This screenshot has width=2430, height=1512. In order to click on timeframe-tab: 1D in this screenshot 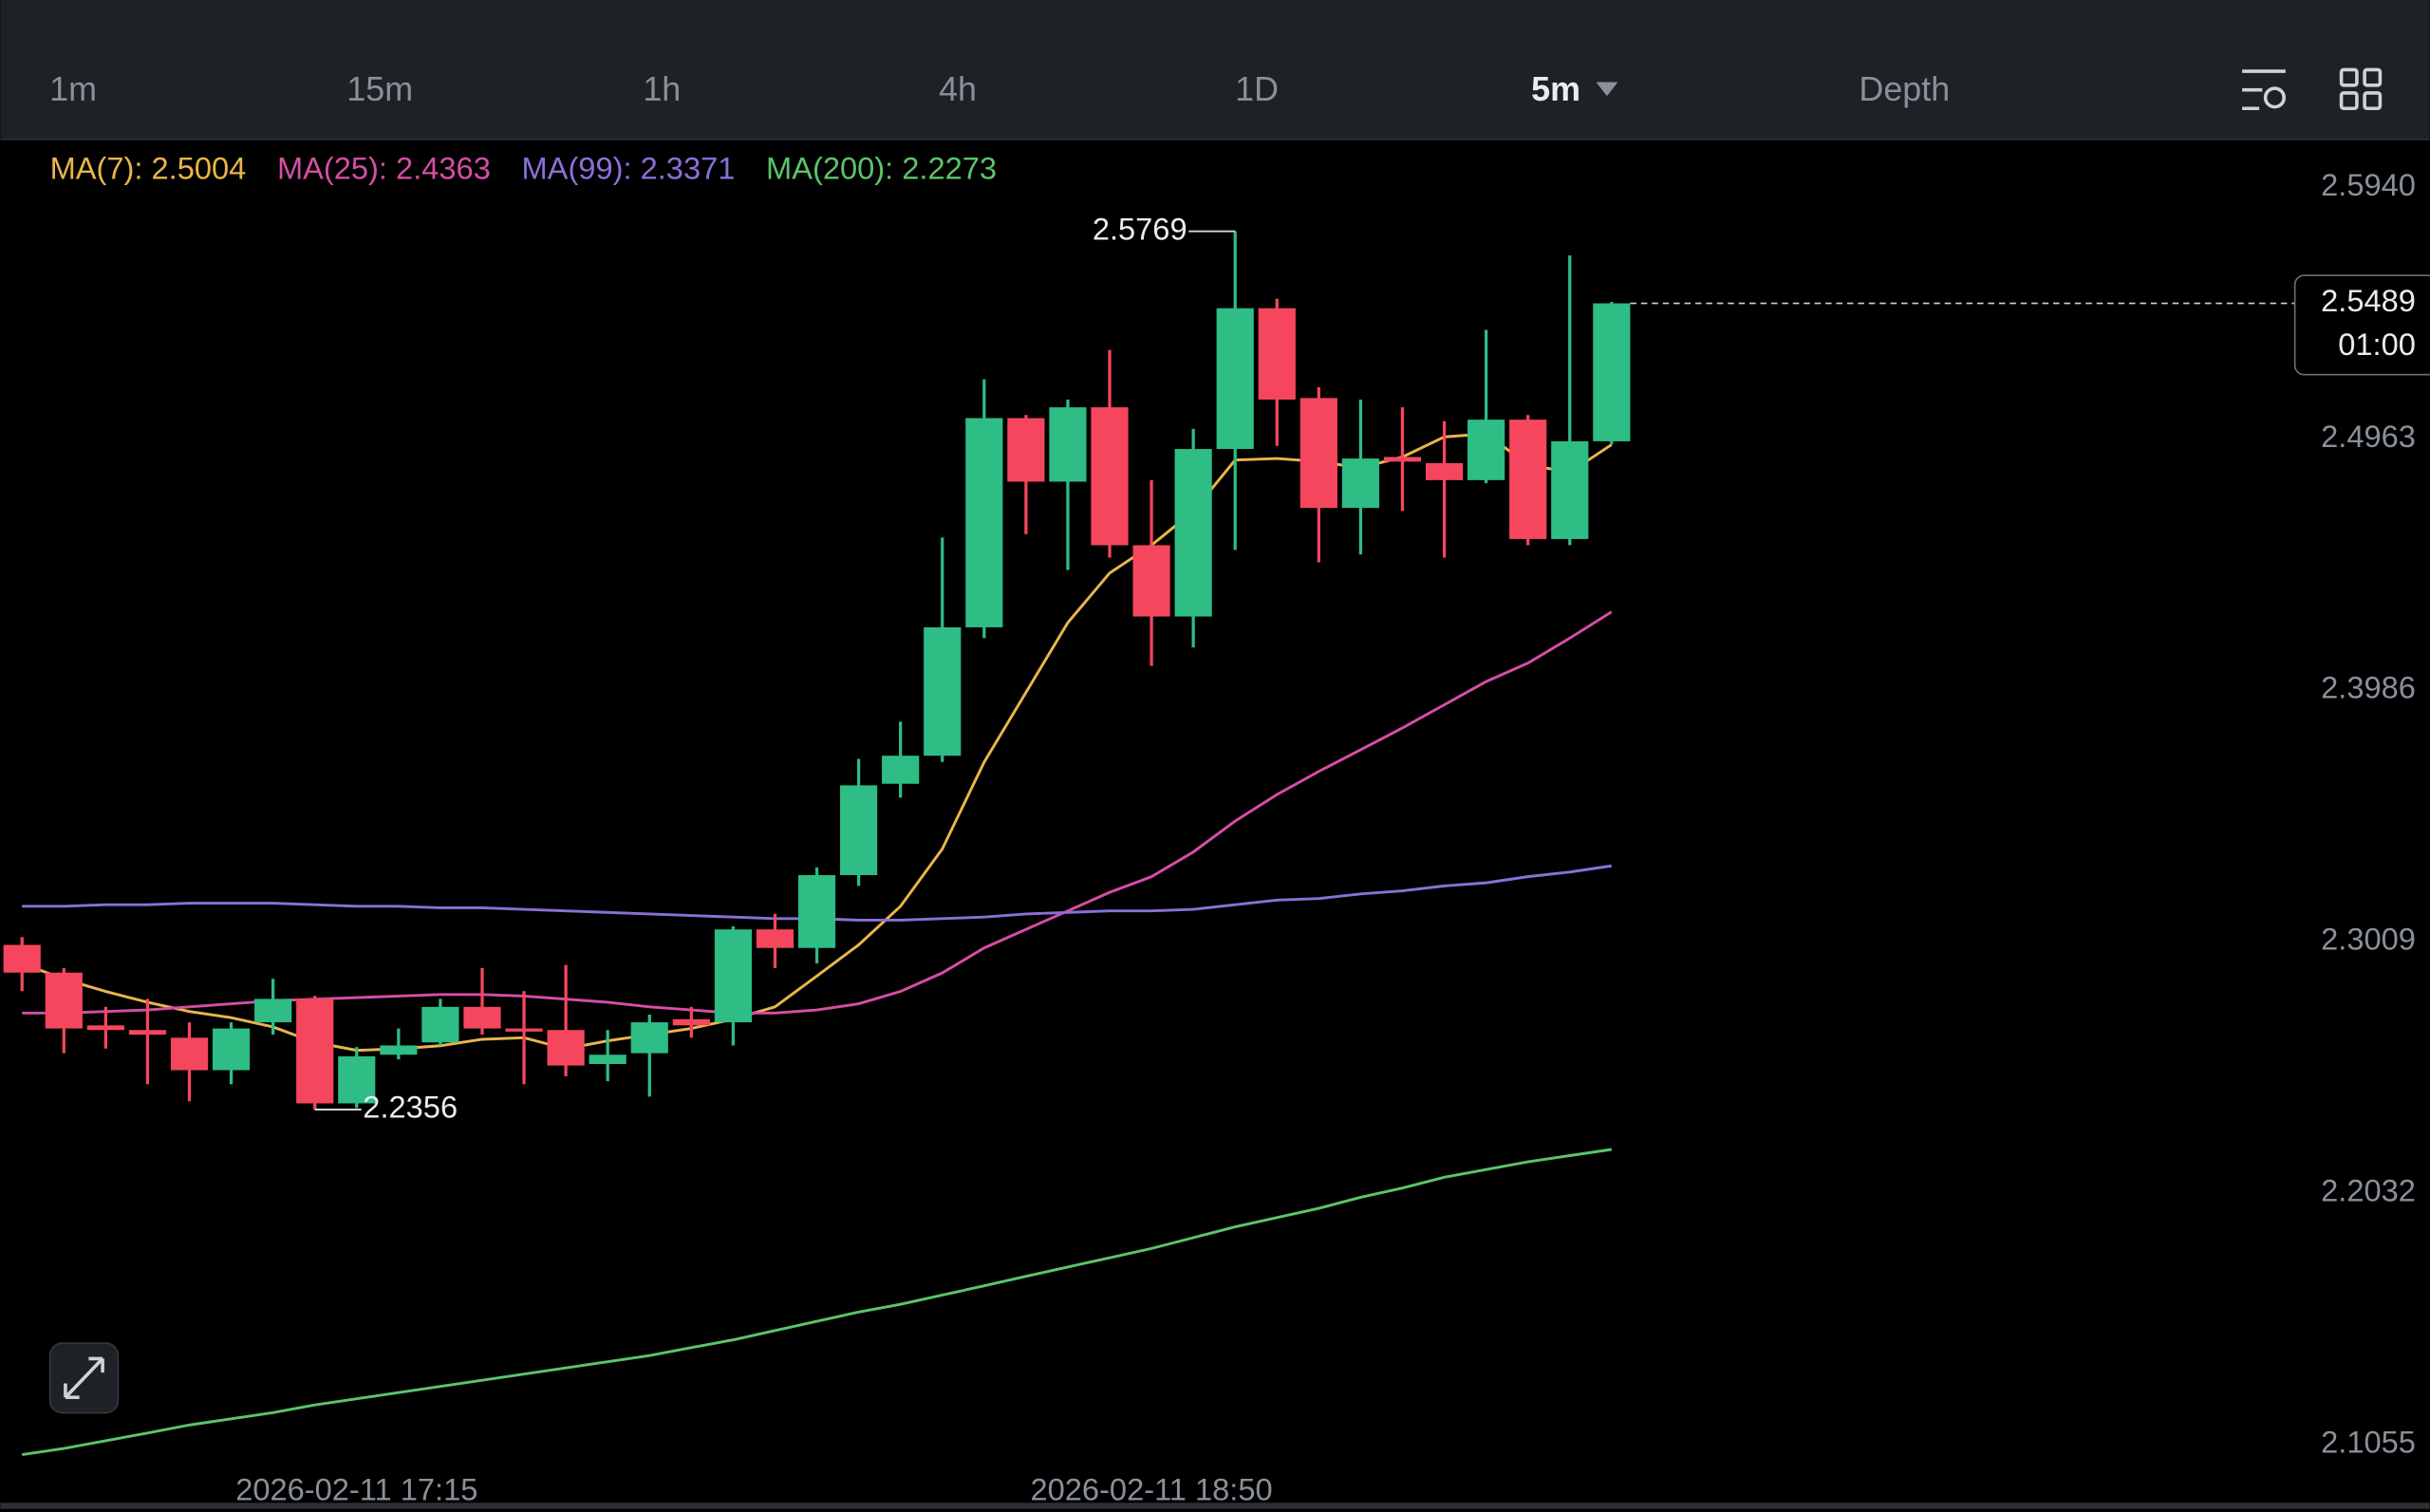, I will do `click(1257, 89)`.